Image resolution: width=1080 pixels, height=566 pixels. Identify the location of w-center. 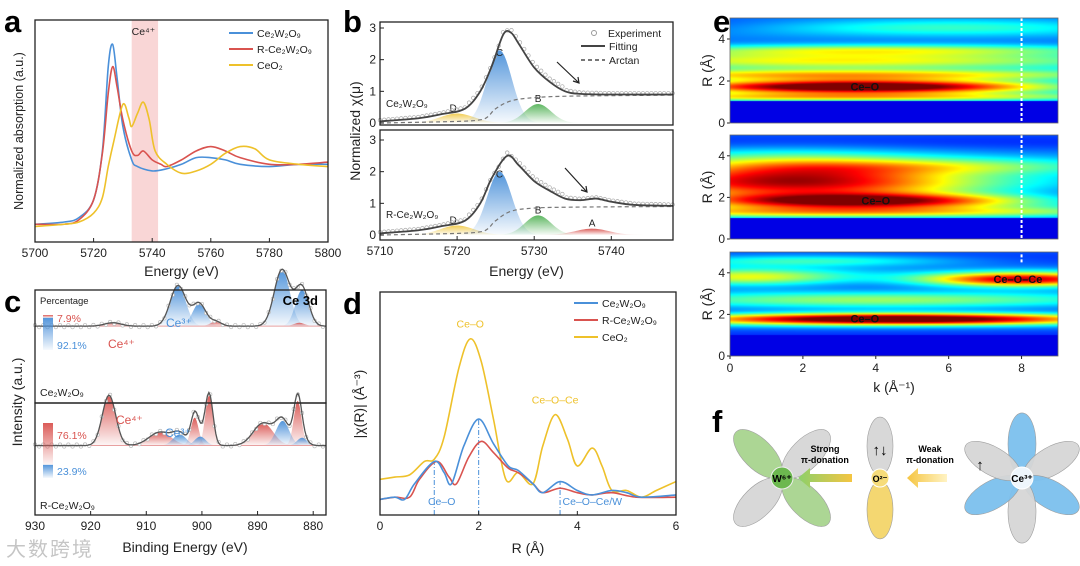
(782, 478).